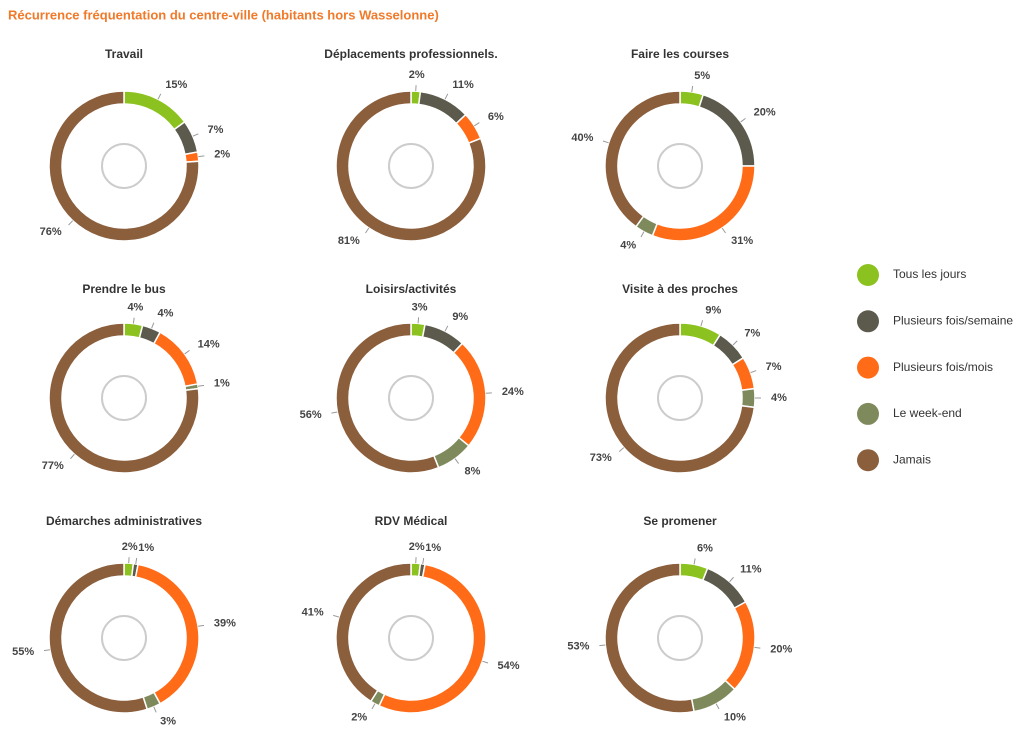 The height and width of the screenshot is (741, 1024). Describe the element at coordinates (411, 289) in the screenshot. I see `chart-title: Loisirs/activités` at that location.